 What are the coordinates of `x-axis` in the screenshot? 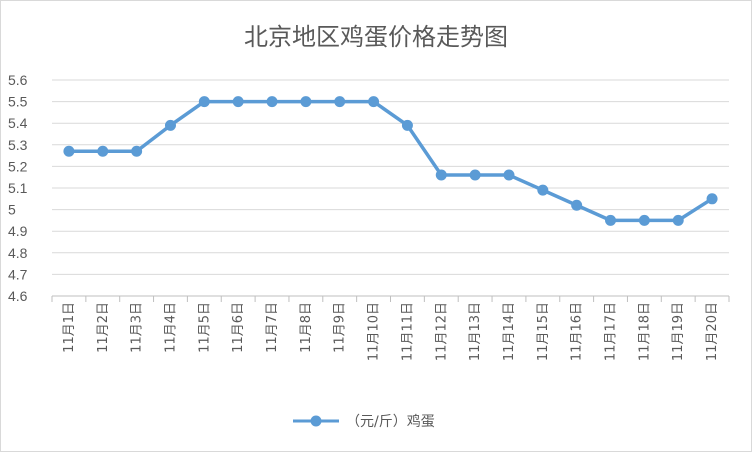 It's located at (390, 298).